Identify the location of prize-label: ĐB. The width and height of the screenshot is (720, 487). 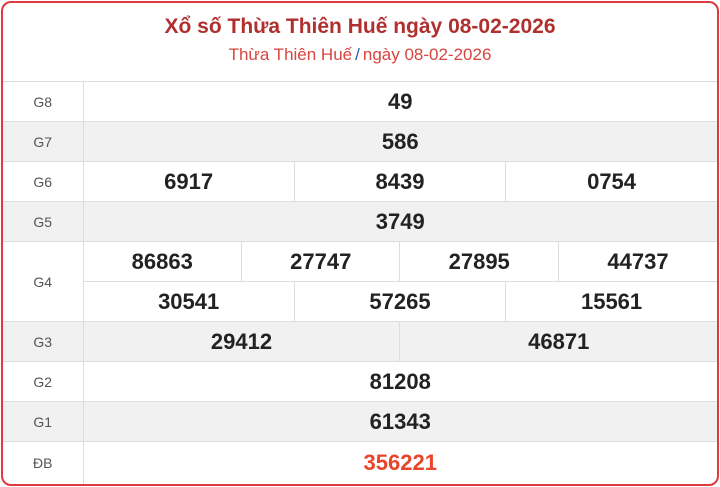
(43, 462).